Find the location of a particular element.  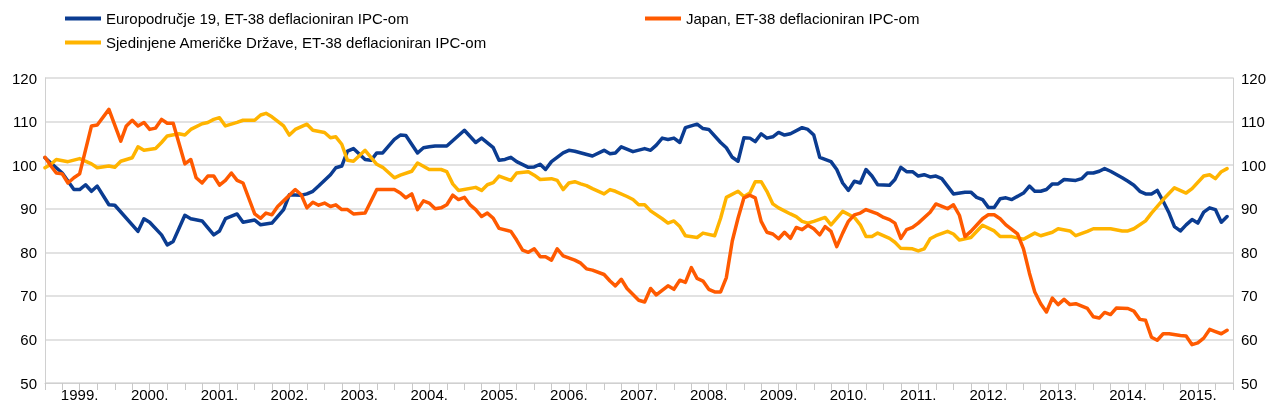

x-tick-label: 2014. is located at coordinates (1128, 394).